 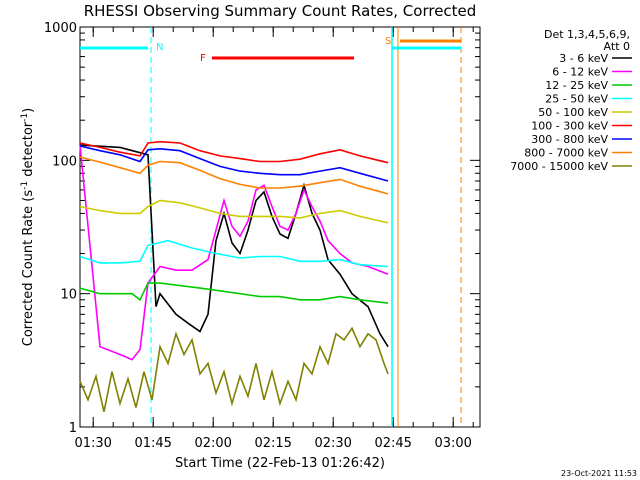 I want to click on y-tick-label: 1, so click(x=73, y=428).